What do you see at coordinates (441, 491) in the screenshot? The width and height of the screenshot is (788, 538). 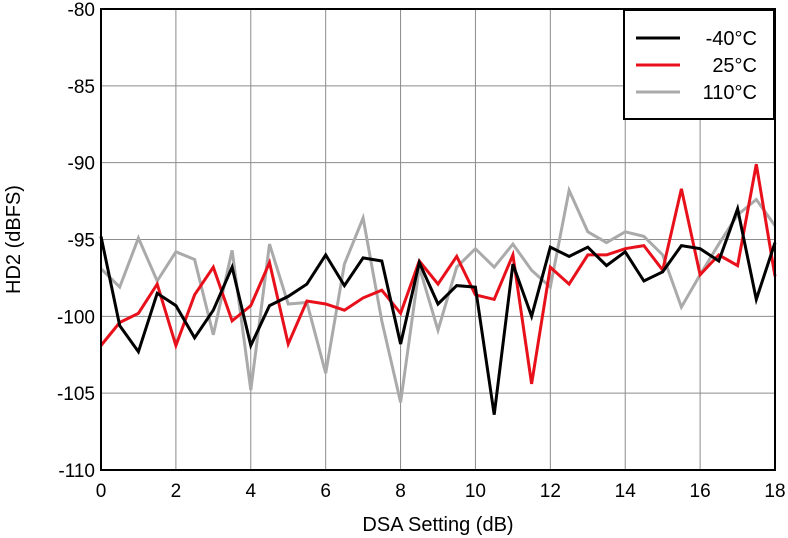 I see `x-tick-labels: 0 2 4 6 8 10 12 14 16 18` at bounding box center [441, 491].